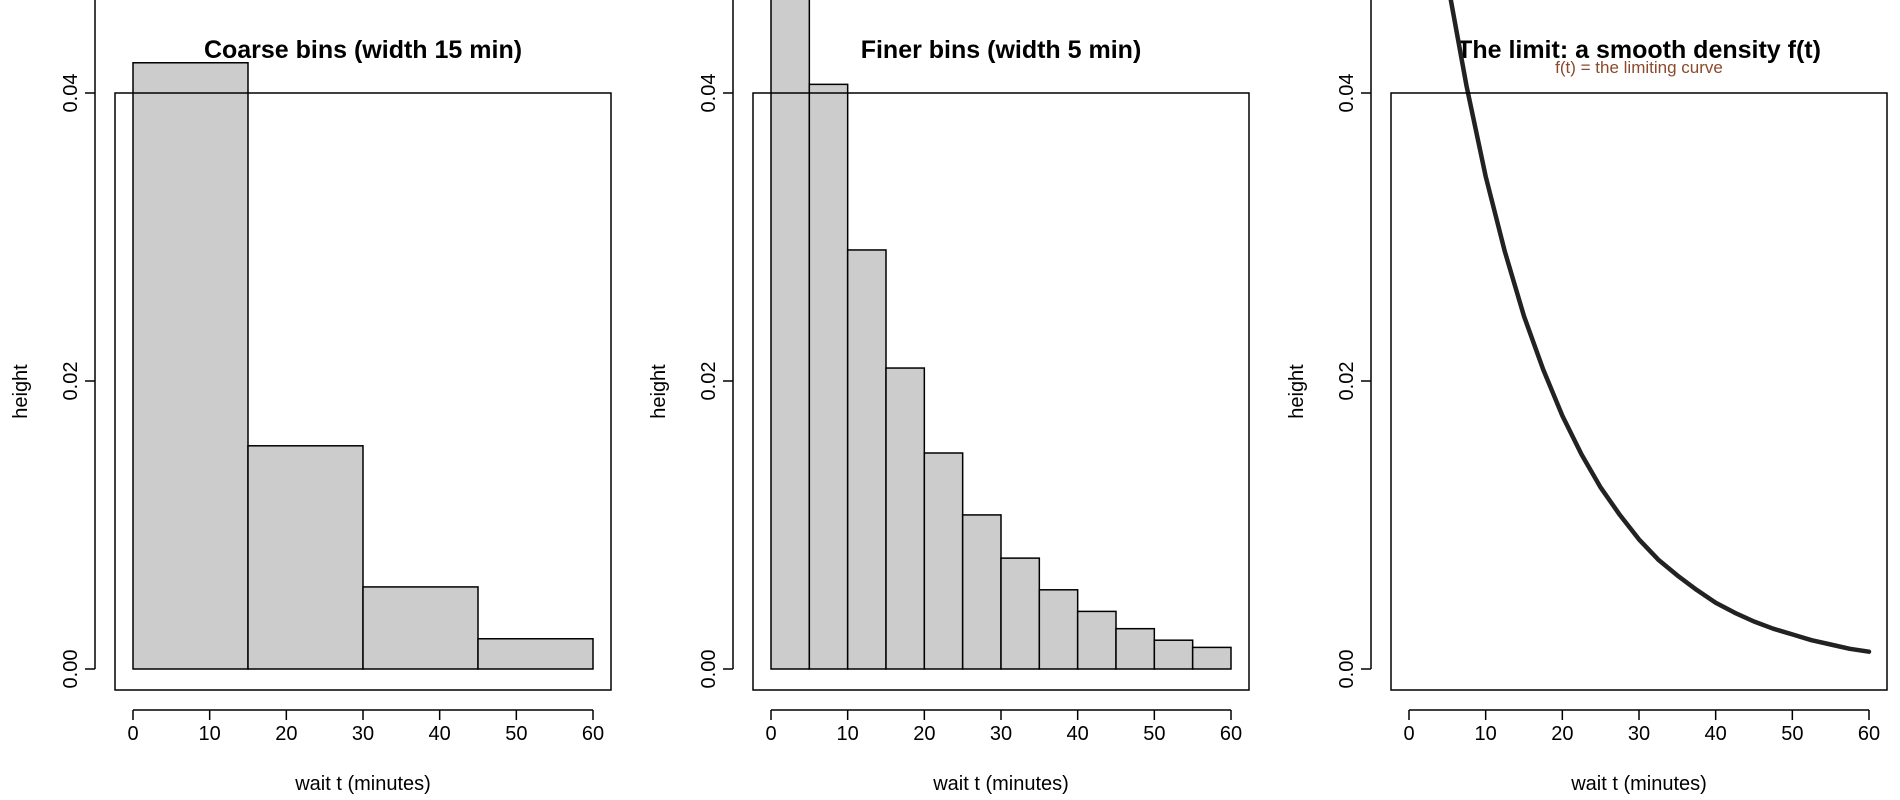 This screenshot has height=800, width=1900. I want to click on annotation-text: f(t) = the limiting curve, so click(1639, 67).